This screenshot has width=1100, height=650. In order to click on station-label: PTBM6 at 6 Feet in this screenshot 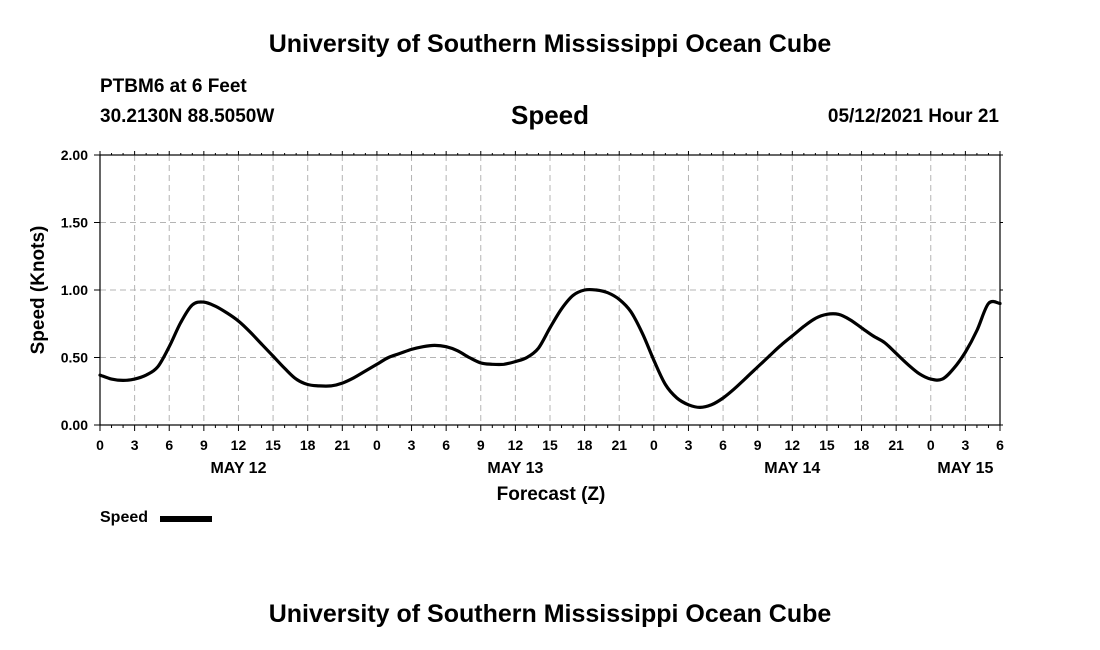, I will do `click(173, 86)`.